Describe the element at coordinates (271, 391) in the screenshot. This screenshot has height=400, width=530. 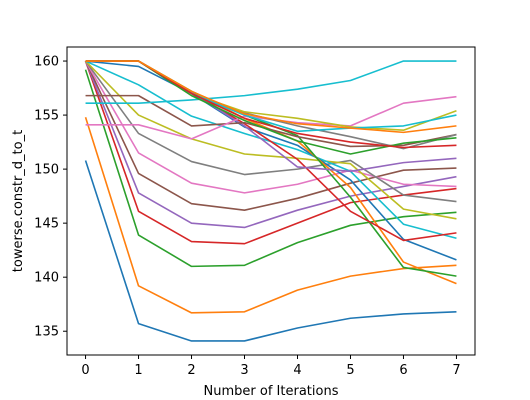
I see `x-axis-label: Number of Iterations` at that location.